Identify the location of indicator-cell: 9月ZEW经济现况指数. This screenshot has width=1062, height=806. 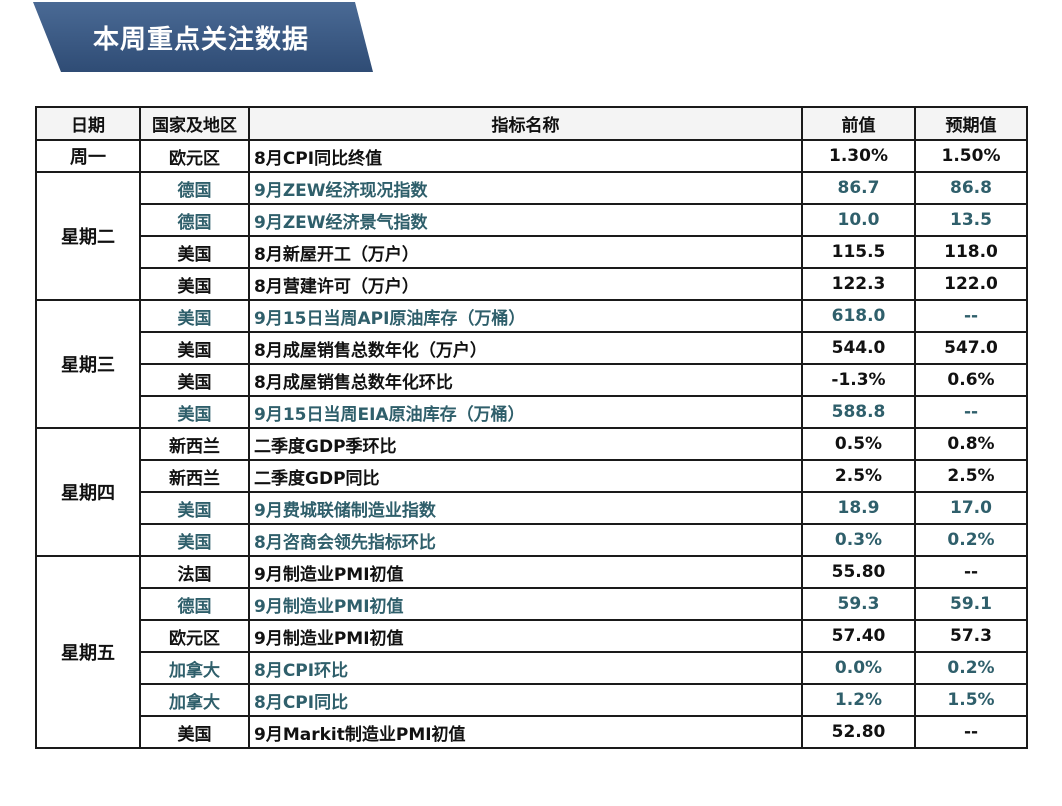
(525, 188).